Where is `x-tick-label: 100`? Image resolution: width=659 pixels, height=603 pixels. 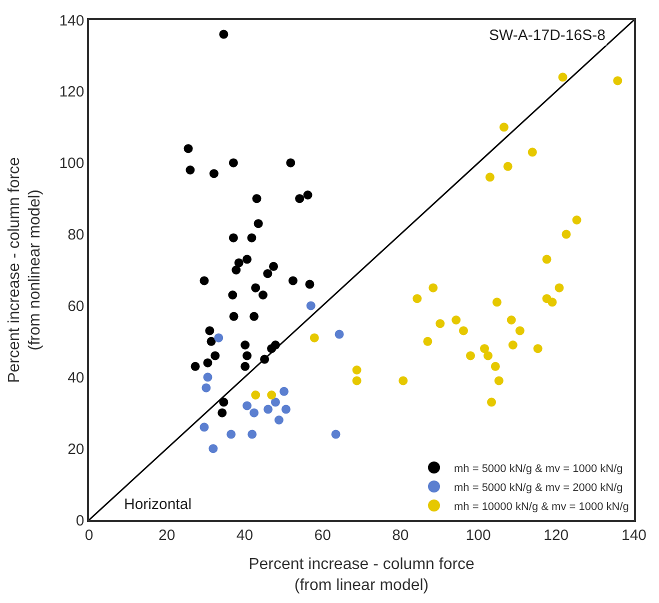
x-tick-label: 100 is located at coordinates (478, 535).